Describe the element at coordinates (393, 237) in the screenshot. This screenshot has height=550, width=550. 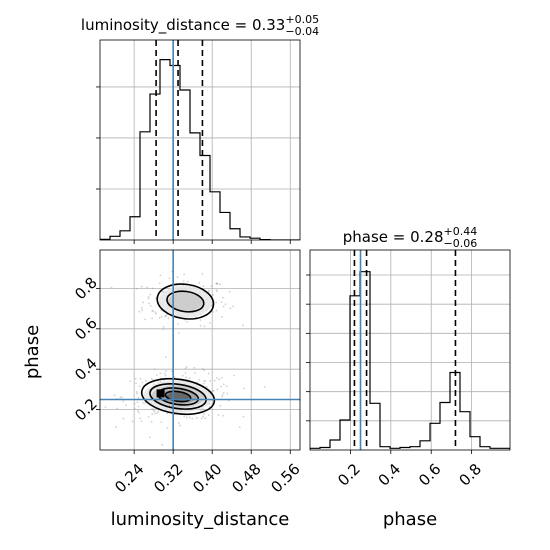
I see `title-main: phase = 0.28` at that location.